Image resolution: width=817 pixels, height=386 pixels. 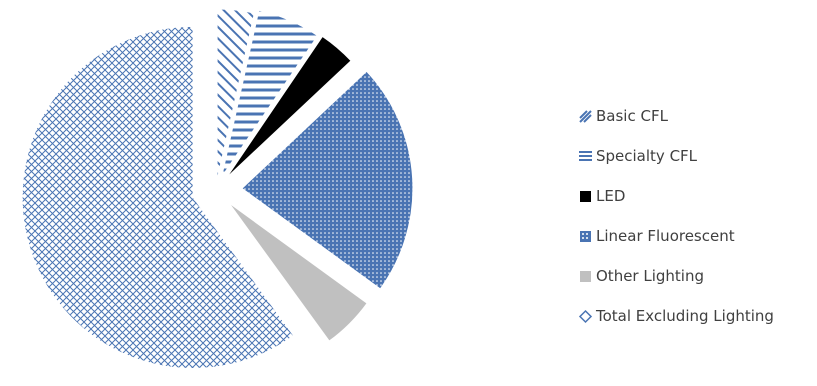 I want to click on legend-label: LED, so click(x=611, y=195).